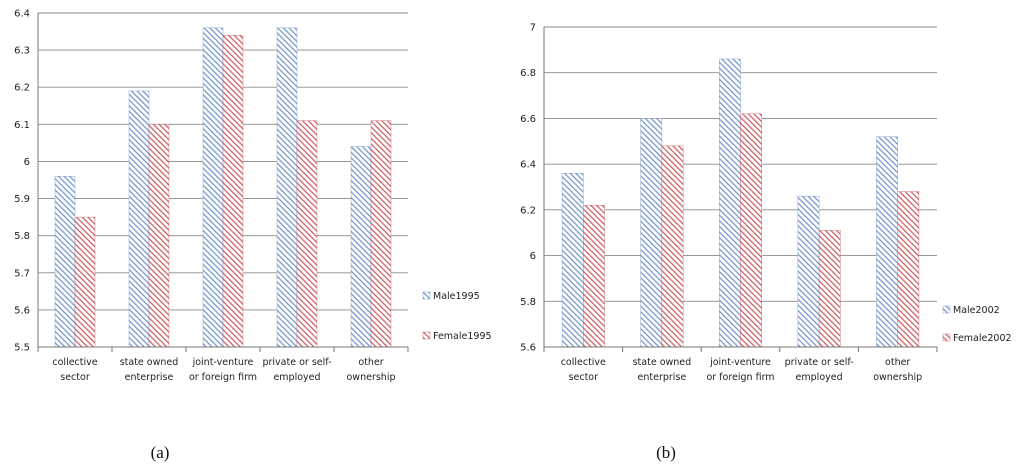 The height and width of the screenshot is (470, 1016). Describe the element at coordinates (528, 119) in the screenshot. I see `y-tick-label: 6.6` at that location.